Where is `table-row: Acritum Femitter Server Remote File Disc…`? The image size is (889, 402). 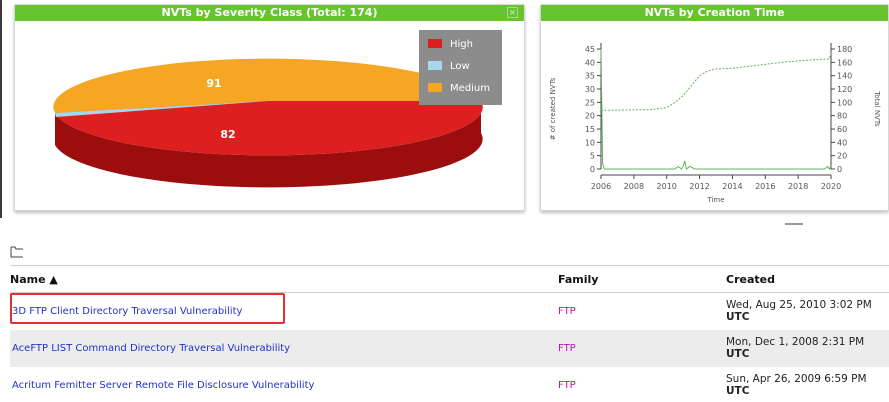
table-row: Acritum Femitter Server Remote File Disc… is located at coordinates (449, 384).